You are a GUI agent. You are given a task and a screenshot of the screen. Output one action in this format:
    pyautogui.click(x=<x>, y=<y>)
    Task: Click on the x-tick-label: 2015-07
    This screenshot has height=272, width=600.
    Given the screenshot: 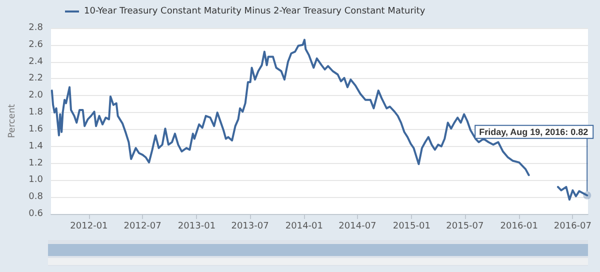 What is the action you would take?
    pyautogui.click(x=465, y=227)
    